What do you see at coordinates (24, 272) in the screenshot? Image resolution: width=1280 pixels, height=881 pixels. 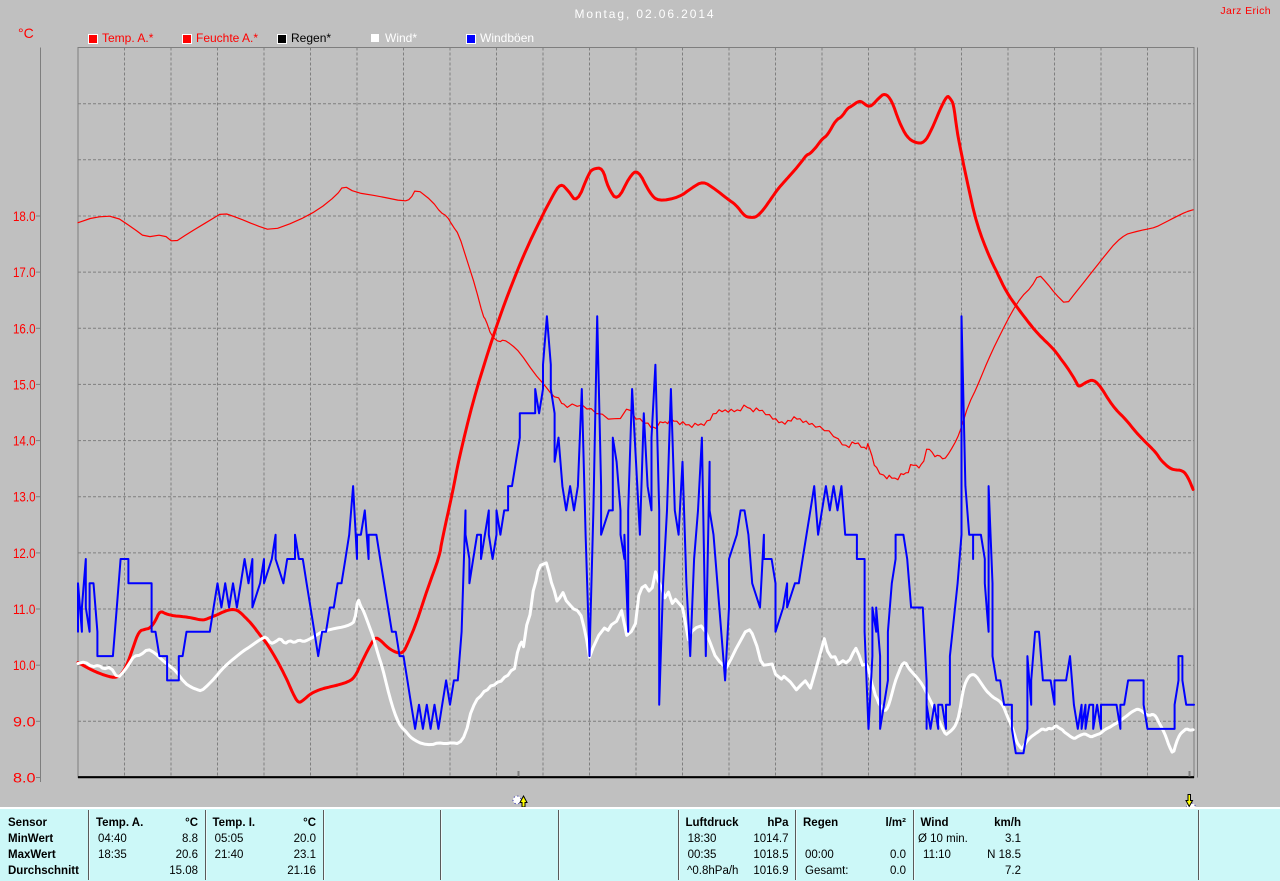 I see `svg-text: 17.0` at bounding box center [24, 272].